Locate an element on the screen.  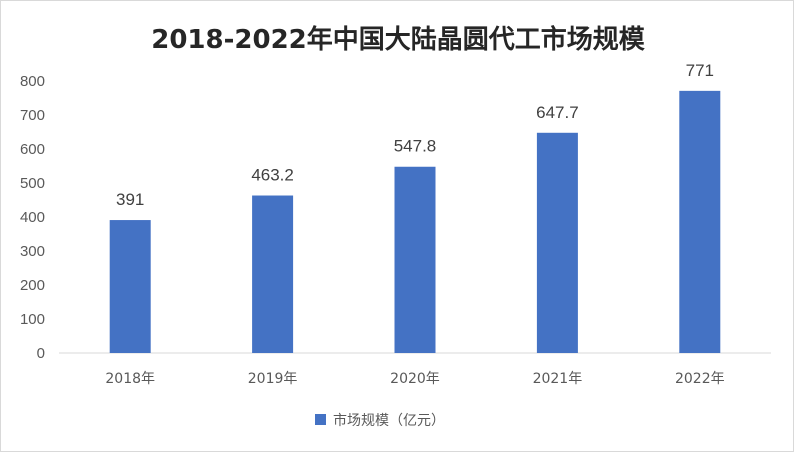
x-tick-label: 2019年 is located at coordinates (273, 379).